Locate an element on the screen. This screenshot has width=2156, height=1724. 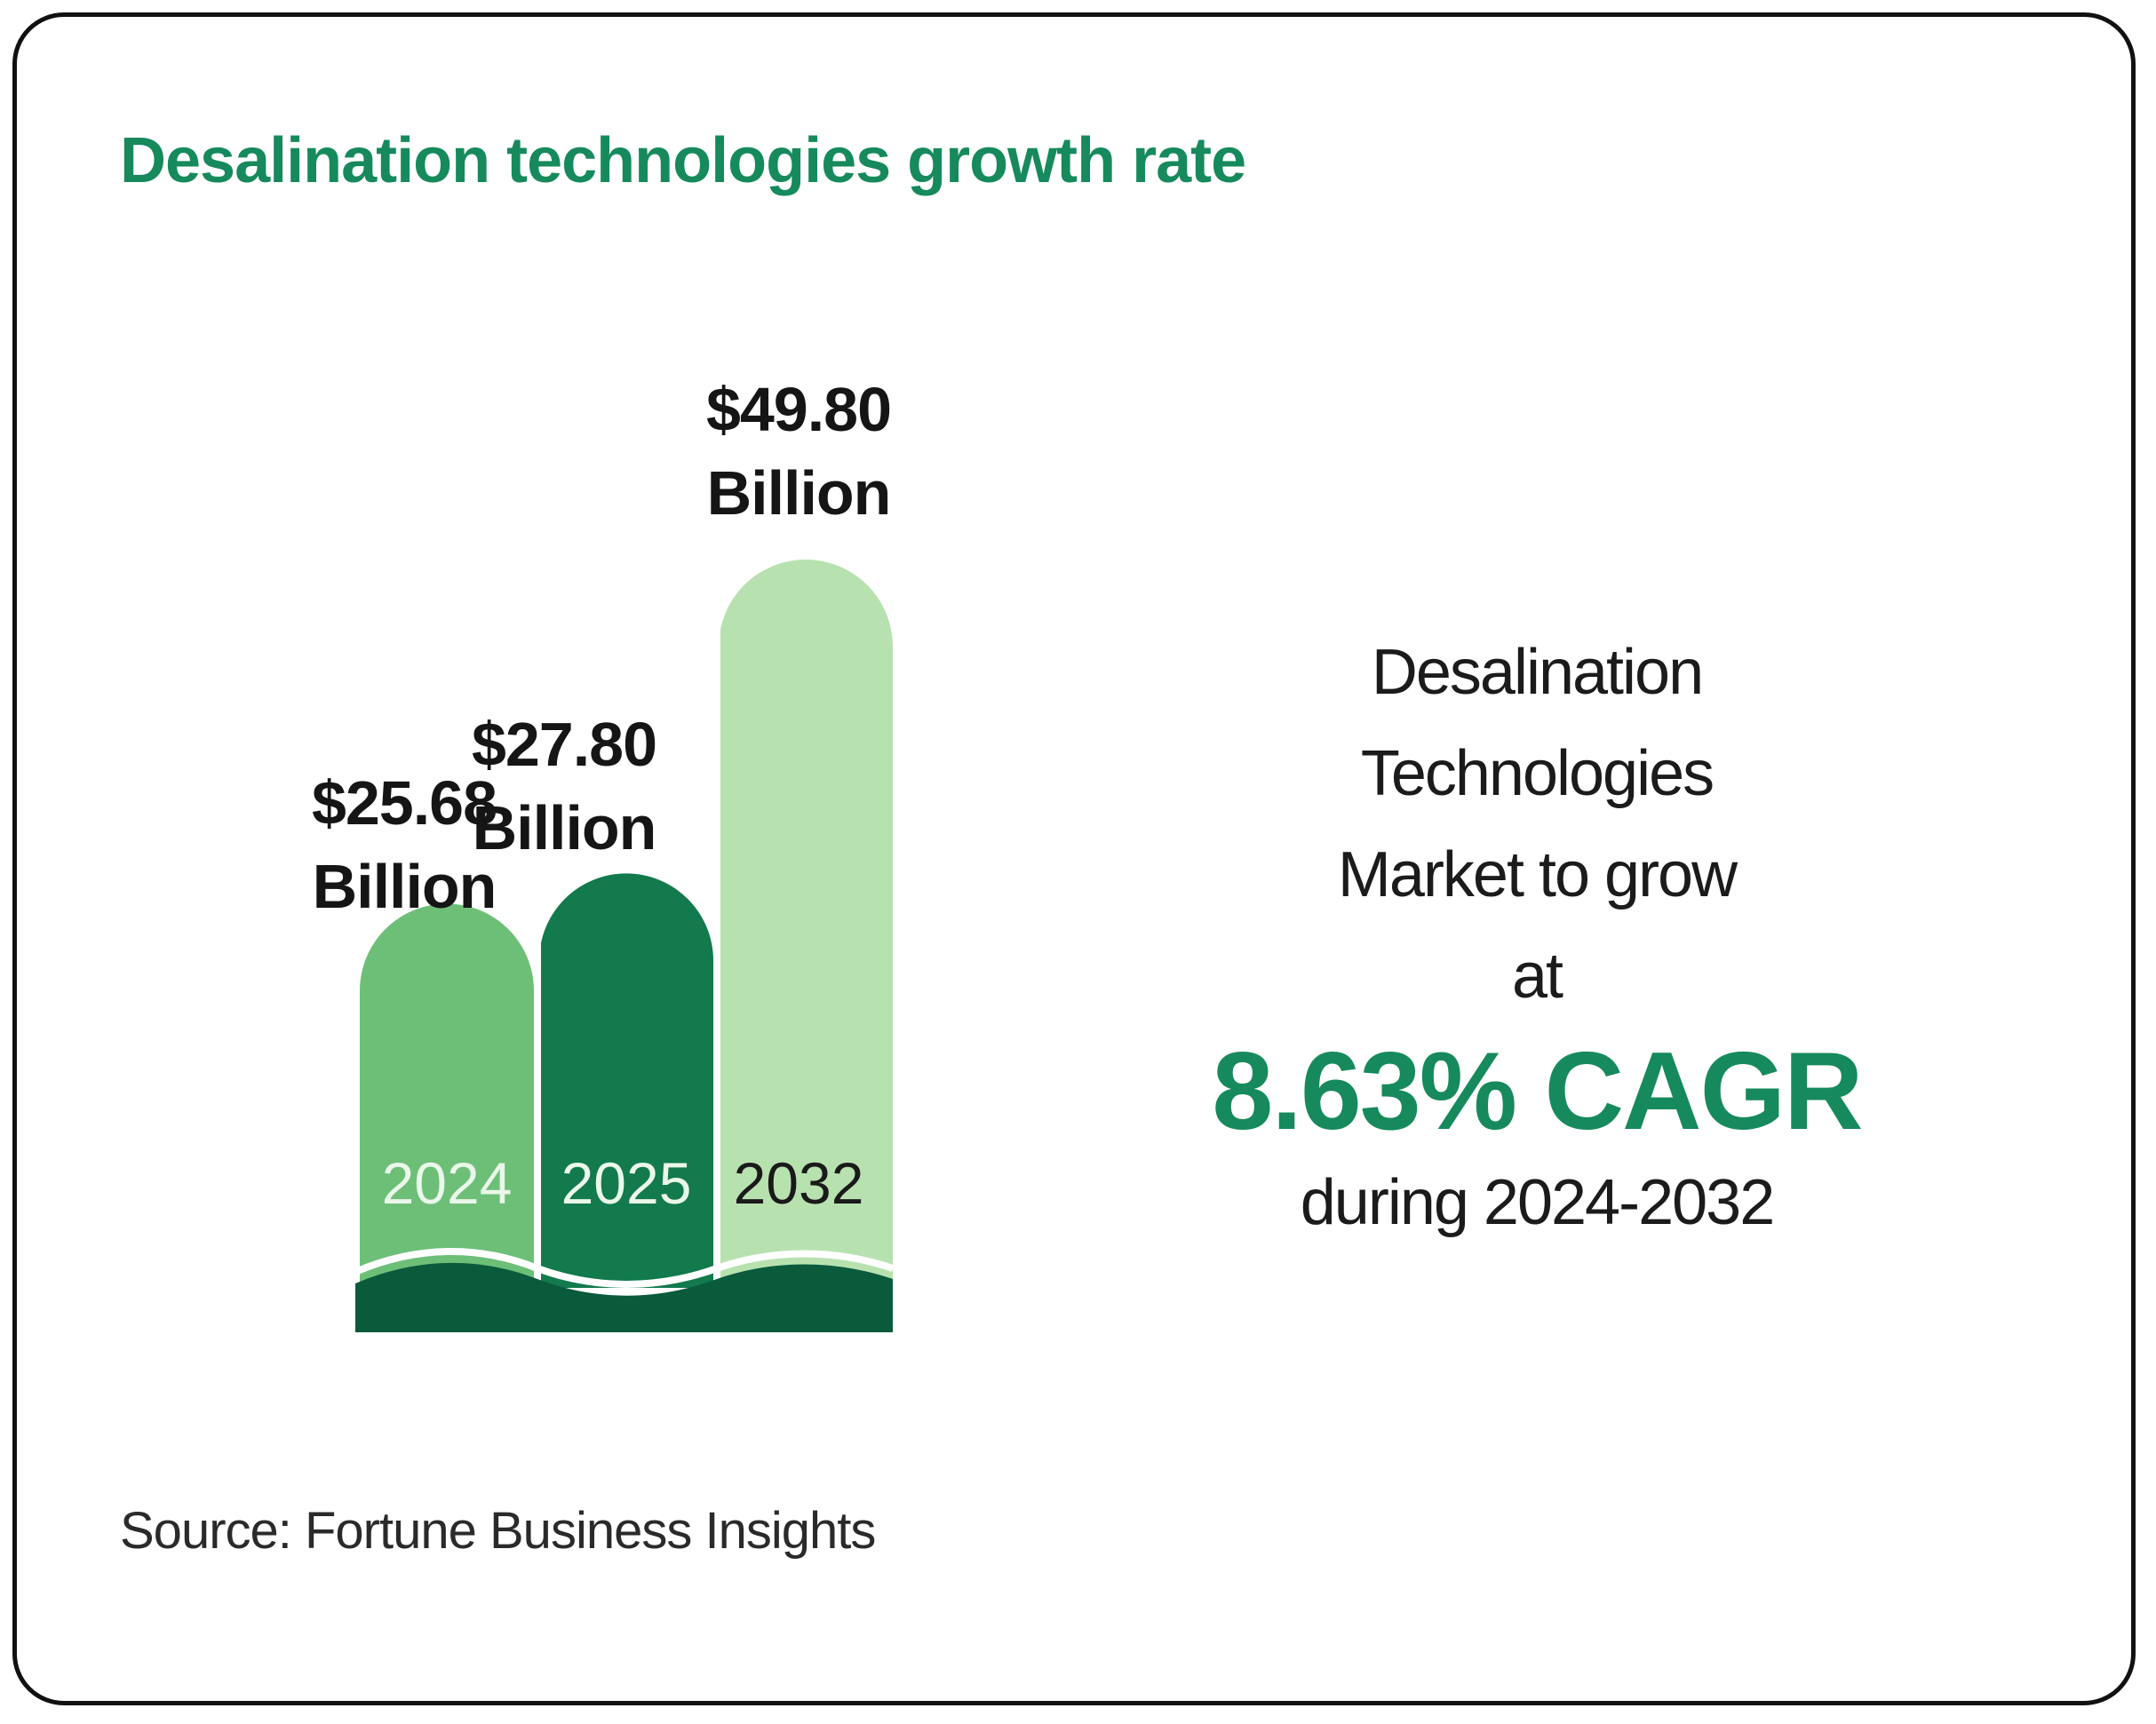
year-label-2024: 2024 is located at coordinates (447, 1183).